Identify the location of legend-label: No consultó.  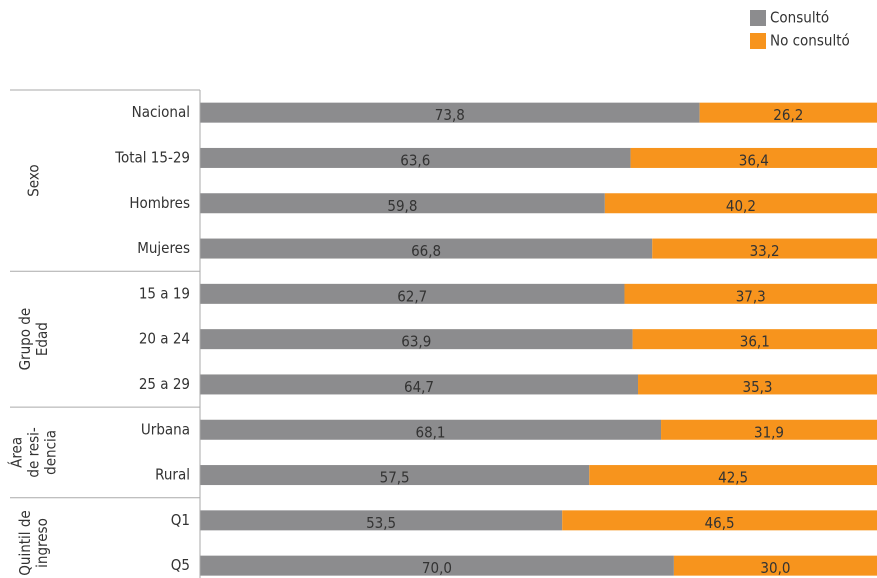
(810, 41).